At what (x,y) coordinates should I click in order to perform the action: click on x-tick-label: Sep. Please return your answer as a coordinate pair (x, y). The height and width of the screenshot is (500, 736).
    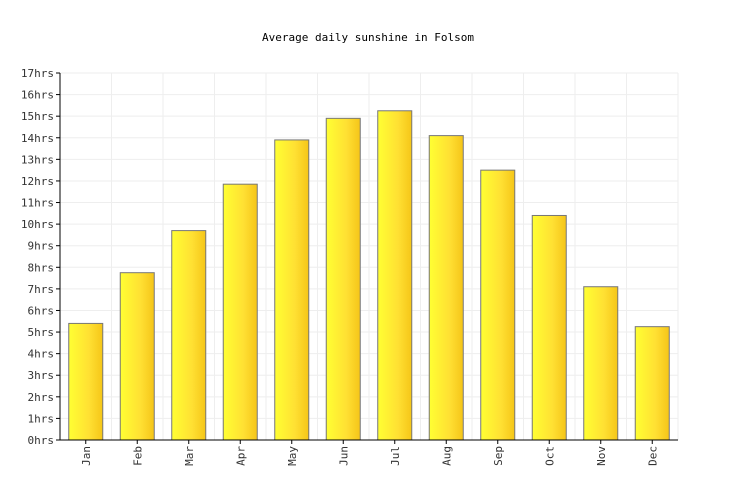
    Looking at the image, I should click on (498, 456).